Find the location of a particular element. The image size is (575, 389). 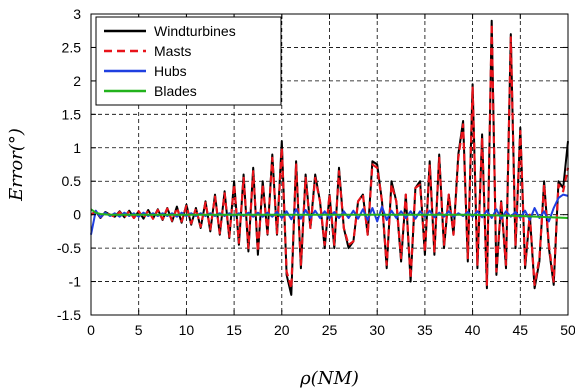

y-tick-label: -1.5 is located at coordinates (69, 315).